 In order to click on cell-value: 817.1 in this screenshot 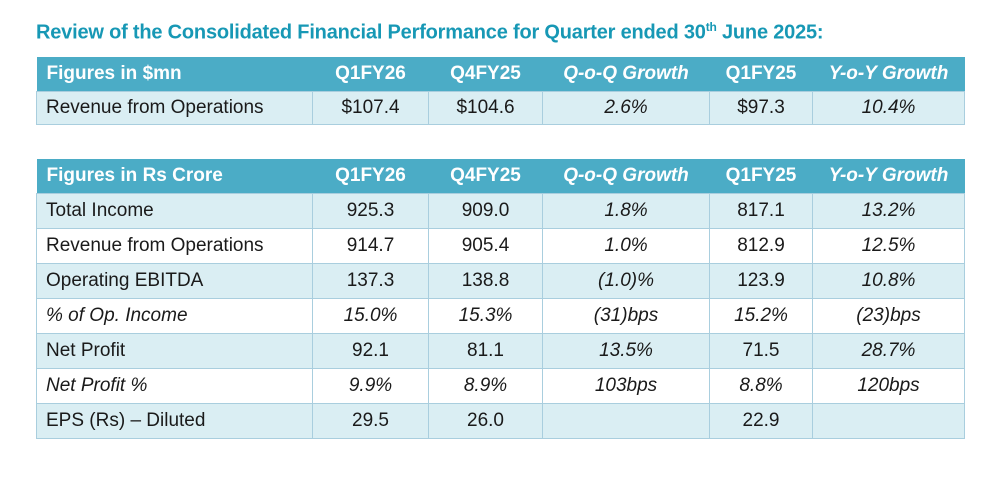, I will do `click(761, 210)`.